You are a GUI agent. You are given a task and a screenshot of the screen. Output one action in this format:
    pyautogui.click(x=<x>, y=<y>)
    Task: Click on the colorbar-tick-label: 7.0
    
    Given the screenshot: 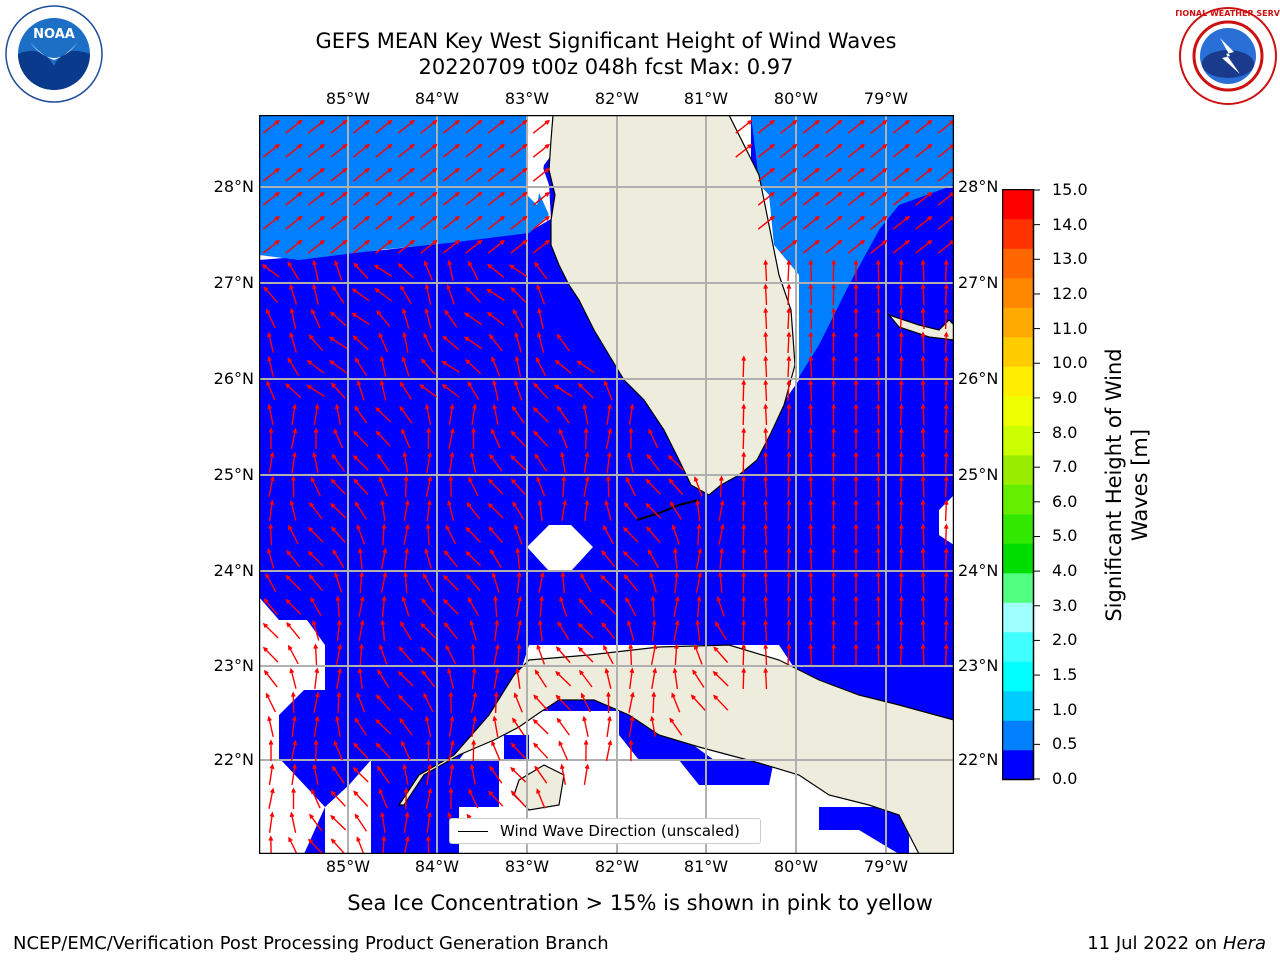 What is the action you would take?
    pyautogui.click(x=1065, y=467)
    